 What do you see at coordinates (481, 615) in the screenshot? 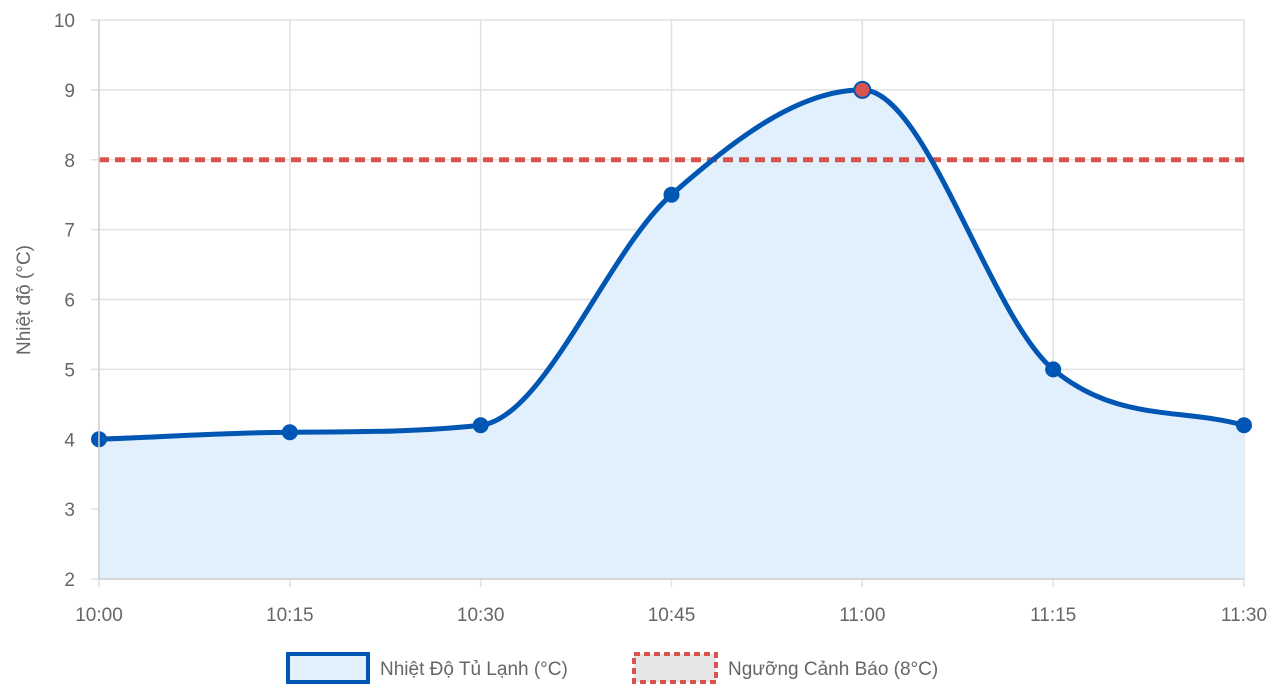
I see `x-tick-label: 10:30` at bounding box center [481, 615].